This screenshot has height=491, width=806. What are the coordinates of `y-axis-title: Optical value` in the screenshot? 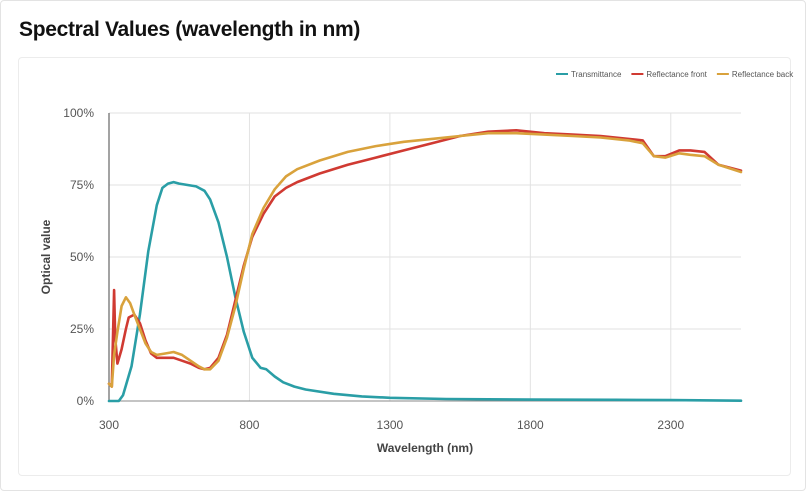 It's located at (46, 256).